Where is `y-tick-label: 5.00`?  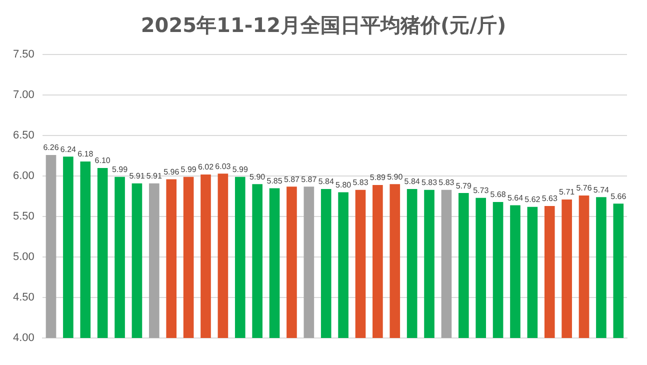
y-tick-label: 5.00 is located at coordinates (23, 257).